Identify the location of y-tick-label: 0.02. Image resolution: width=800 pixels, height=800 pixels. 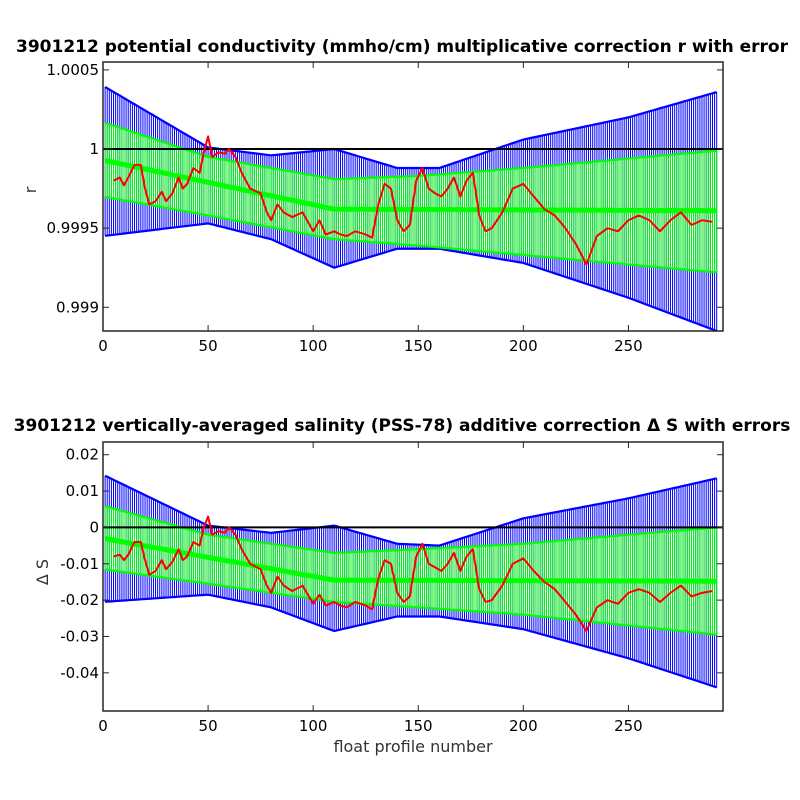
(82, 455).